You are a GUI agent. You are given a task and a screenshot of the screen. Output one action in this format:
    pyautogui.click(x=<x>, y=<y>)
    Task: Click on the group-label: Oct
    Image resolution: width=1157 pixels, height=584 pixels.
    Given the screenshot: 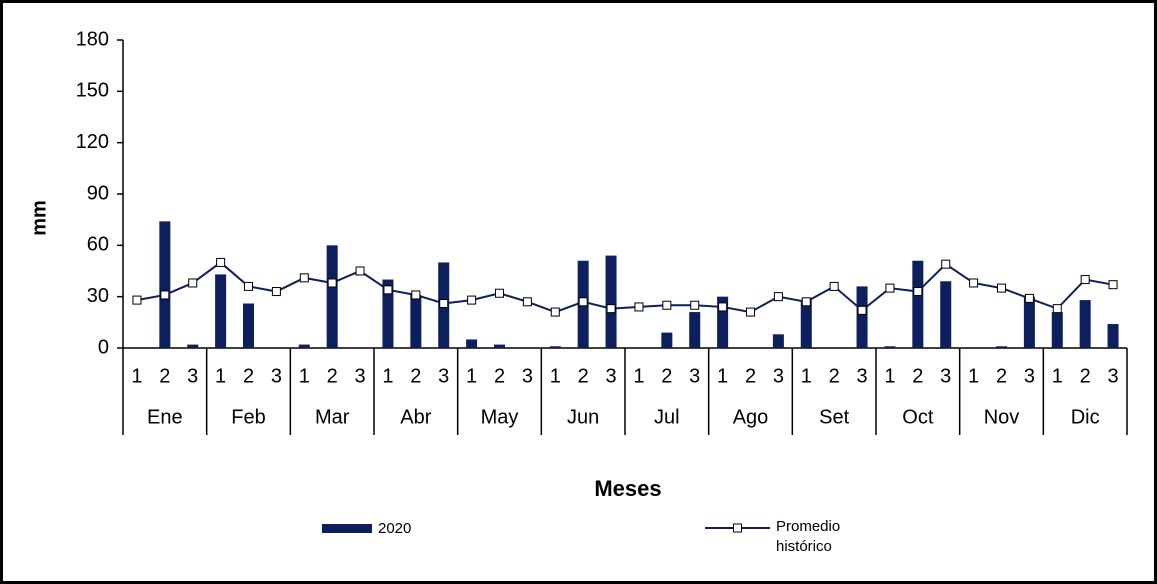 What is the action you would take?
    pyautogui.click(x=918, y=417)
    